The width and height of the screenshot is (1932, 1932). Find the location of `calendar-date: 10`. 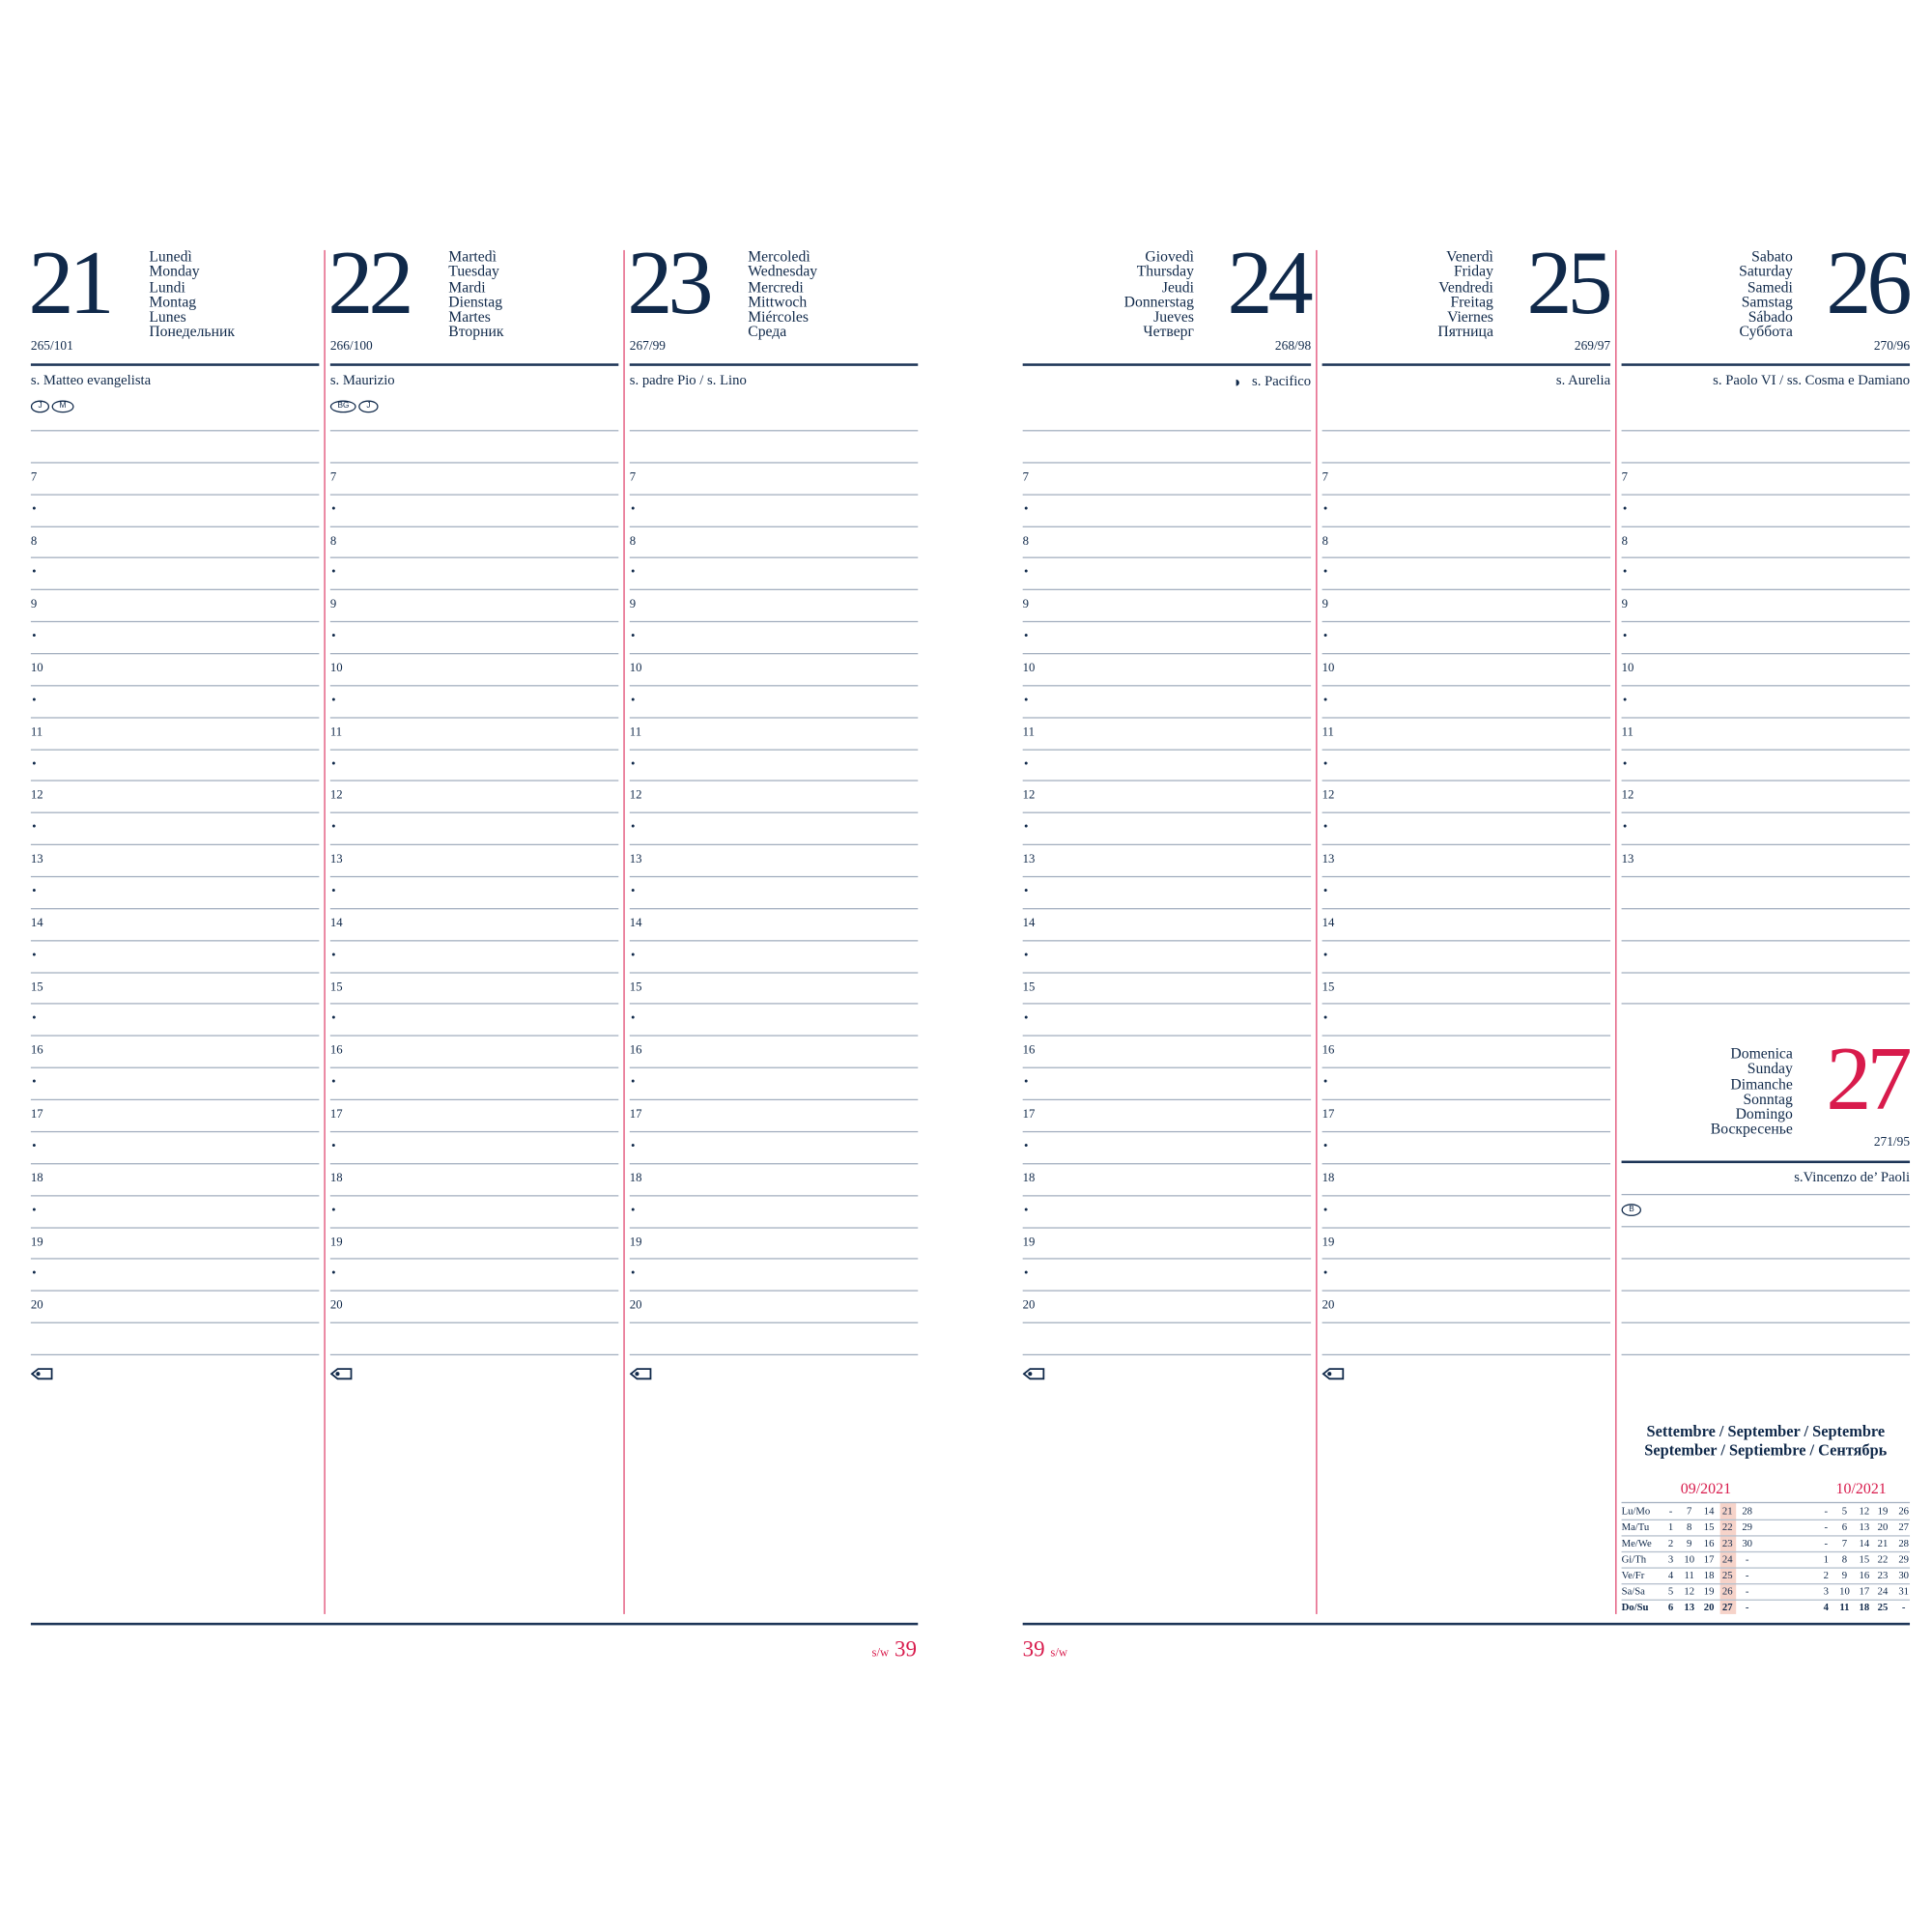

calendar-date: 10 is located at coordinates (1844, 1591).